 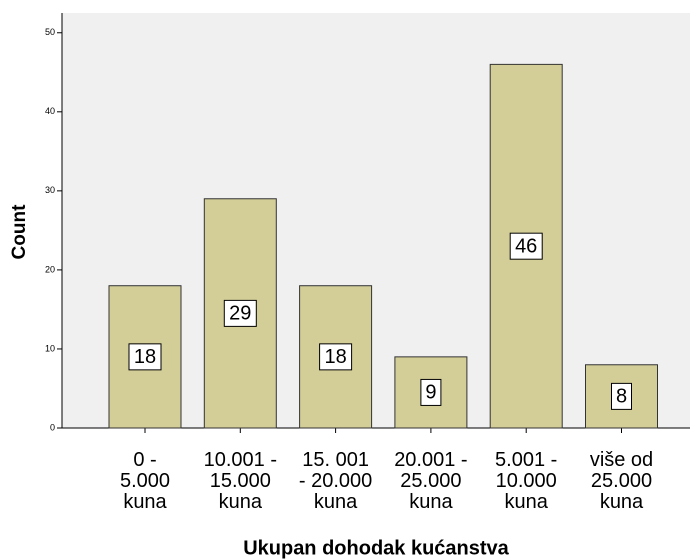 What do you see at coordinates (50, 32) in the screenshot?
I see `y-tick-label: 50` at bounding box center [50, 32].